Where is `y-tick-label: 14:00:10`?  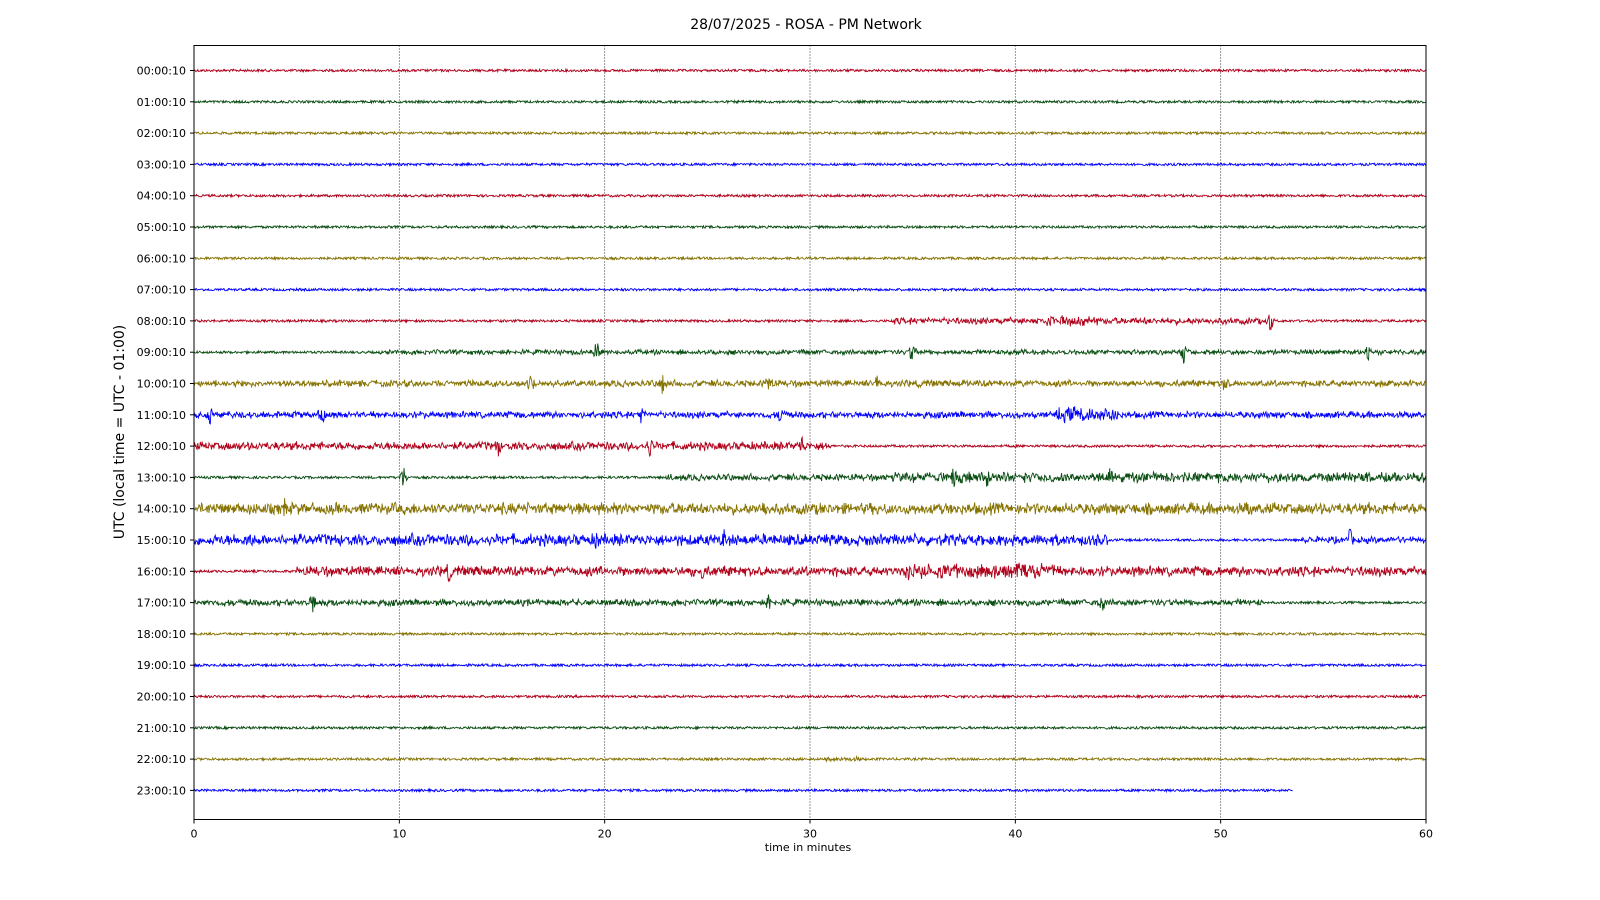 y-tick-label: 14:00:10 is located at coordinates (161, 509).